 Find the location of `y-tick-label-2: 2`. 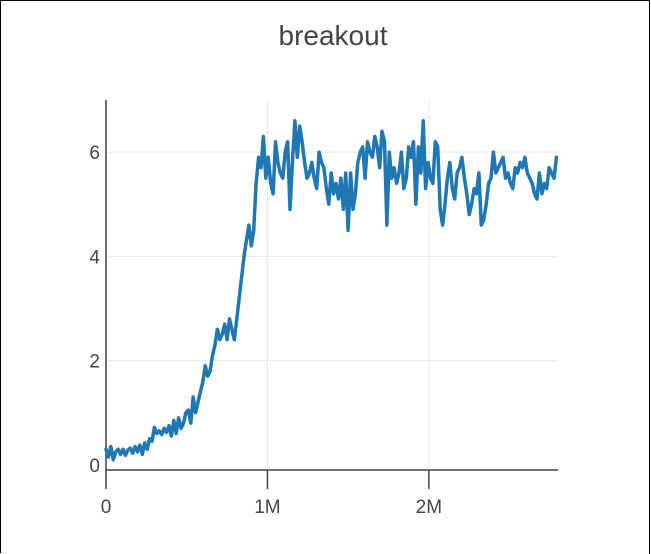

y-tick-label-2: 2 is located at coordinates (94, 362).